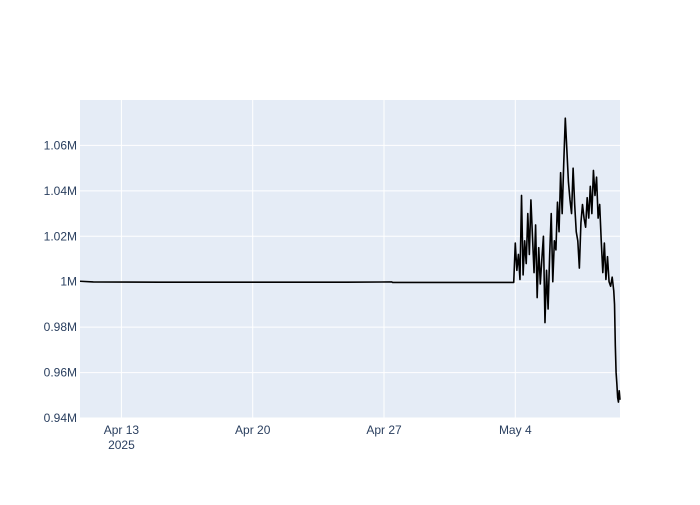  Describe the element at coordinates (515, 430) in the screenshot. I see `x-tick-label: May 4` at that location.